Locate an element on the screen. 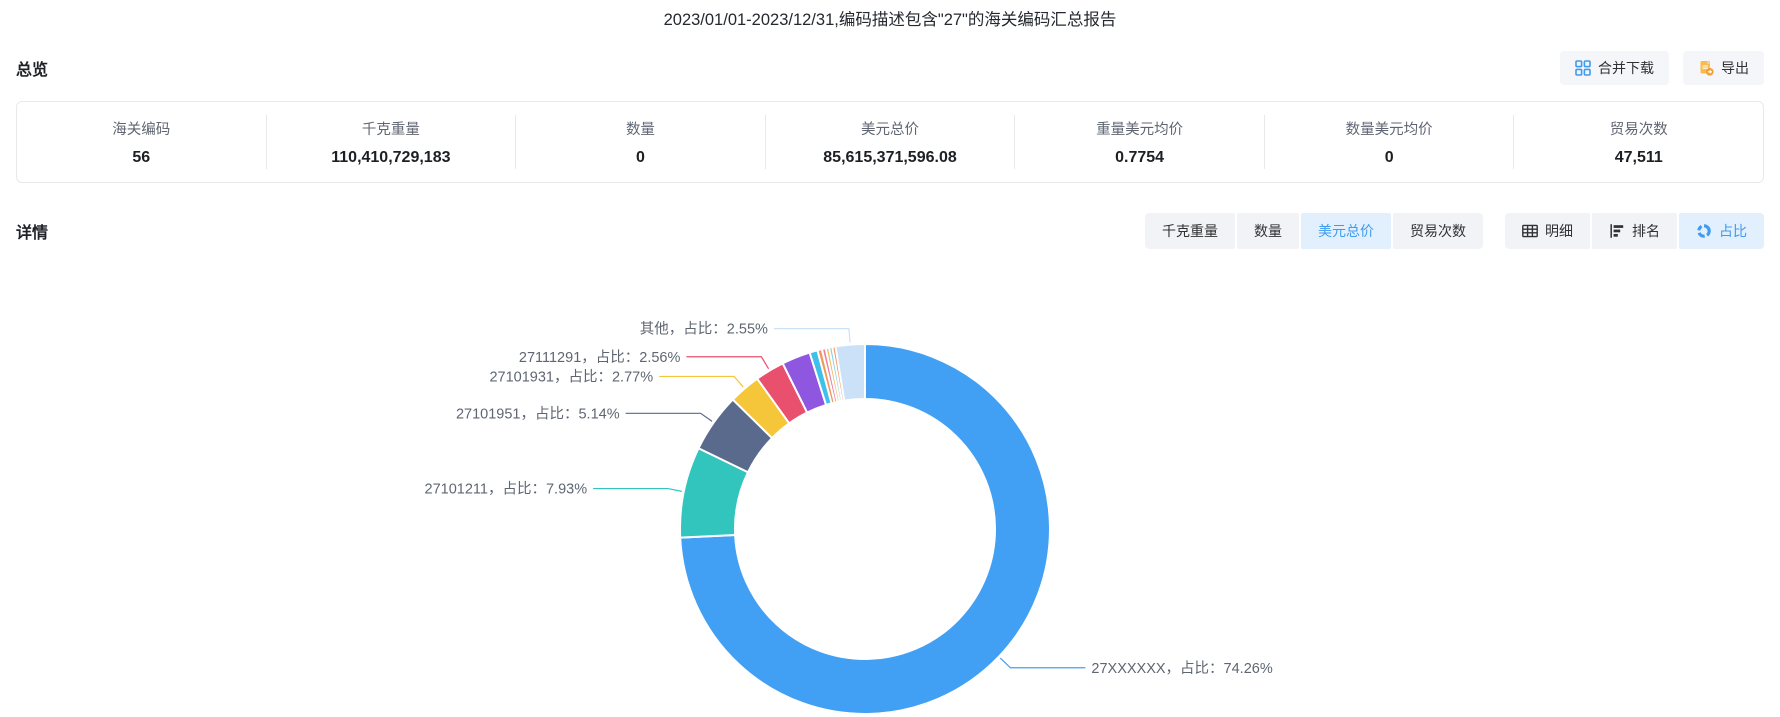  tab-usd-total: 美元总价 is located at coordinates (1346, 231).